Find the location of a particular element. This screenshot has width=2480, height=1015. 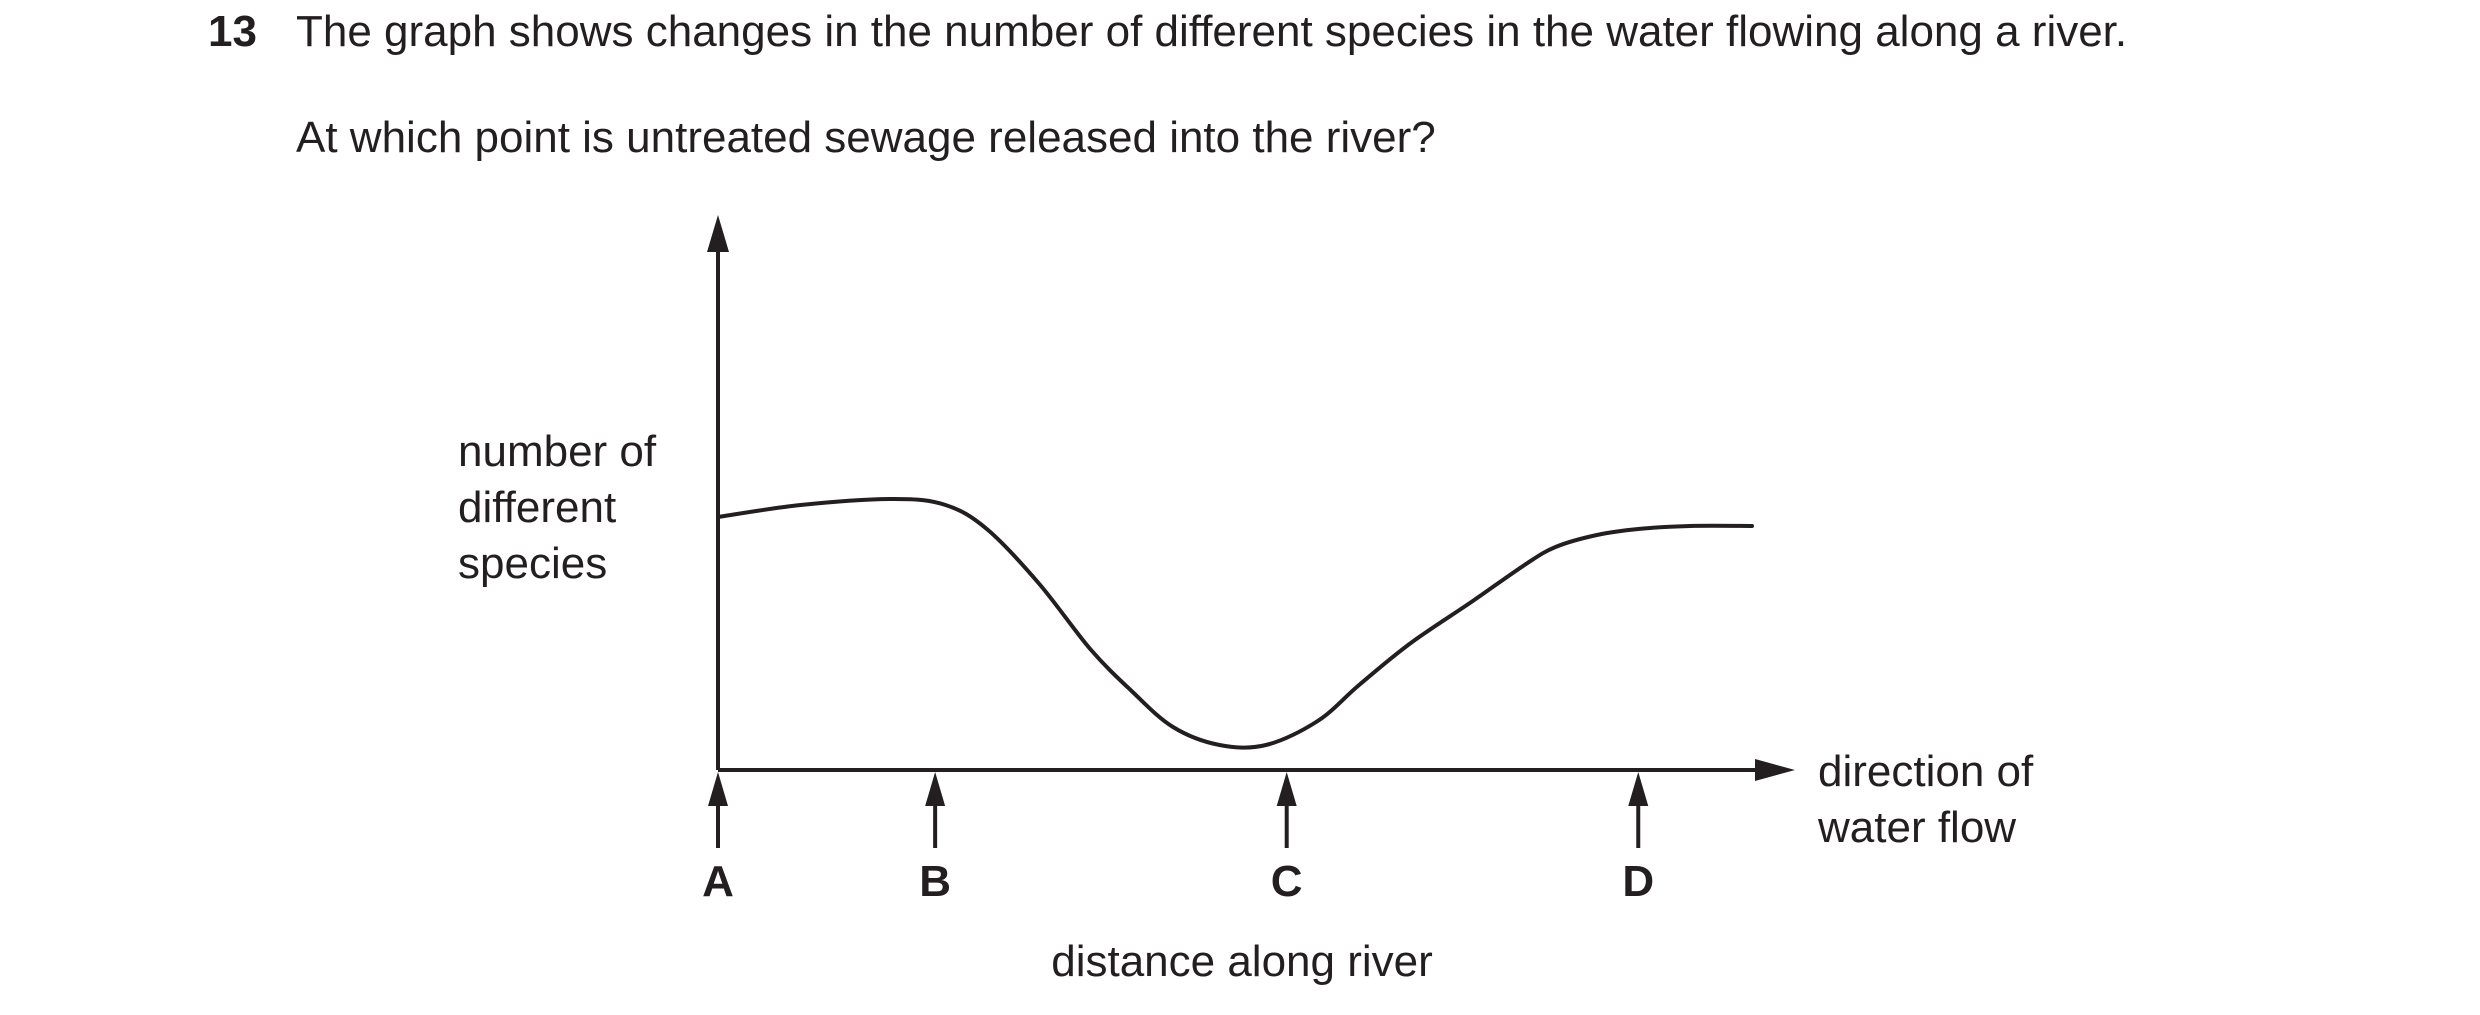

x-axis-arrowhead is located at coordinates (1775, 770).